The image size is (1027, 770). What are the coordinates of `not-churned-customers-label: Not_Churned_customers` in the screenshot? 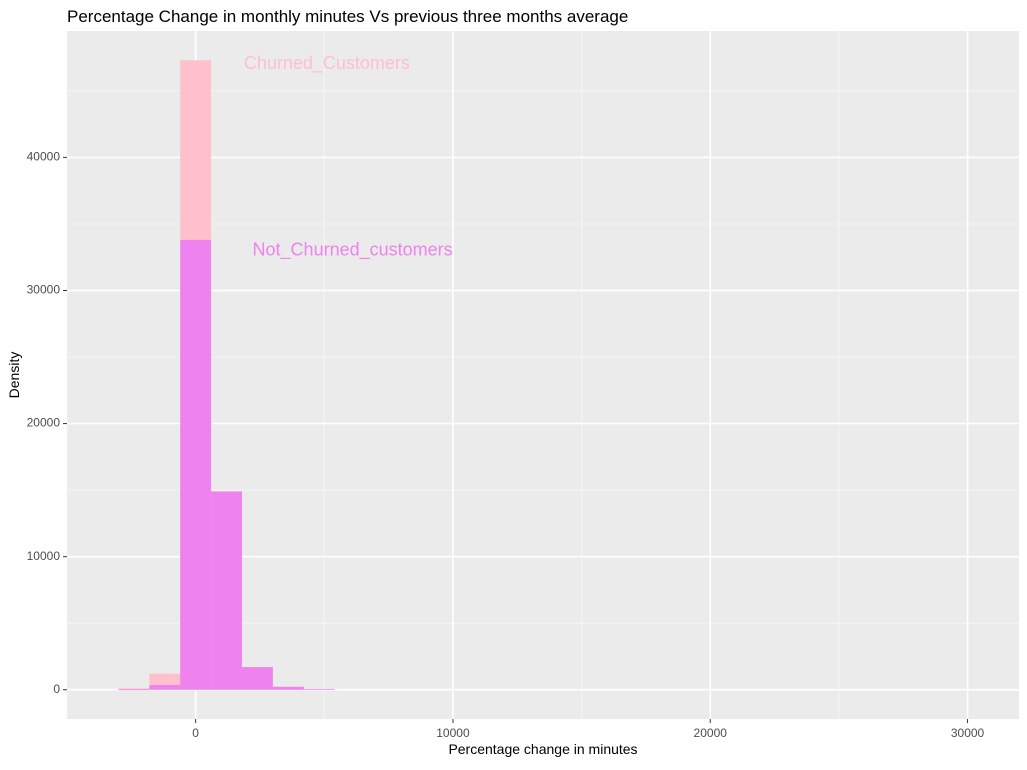 It's located at (353, 249).